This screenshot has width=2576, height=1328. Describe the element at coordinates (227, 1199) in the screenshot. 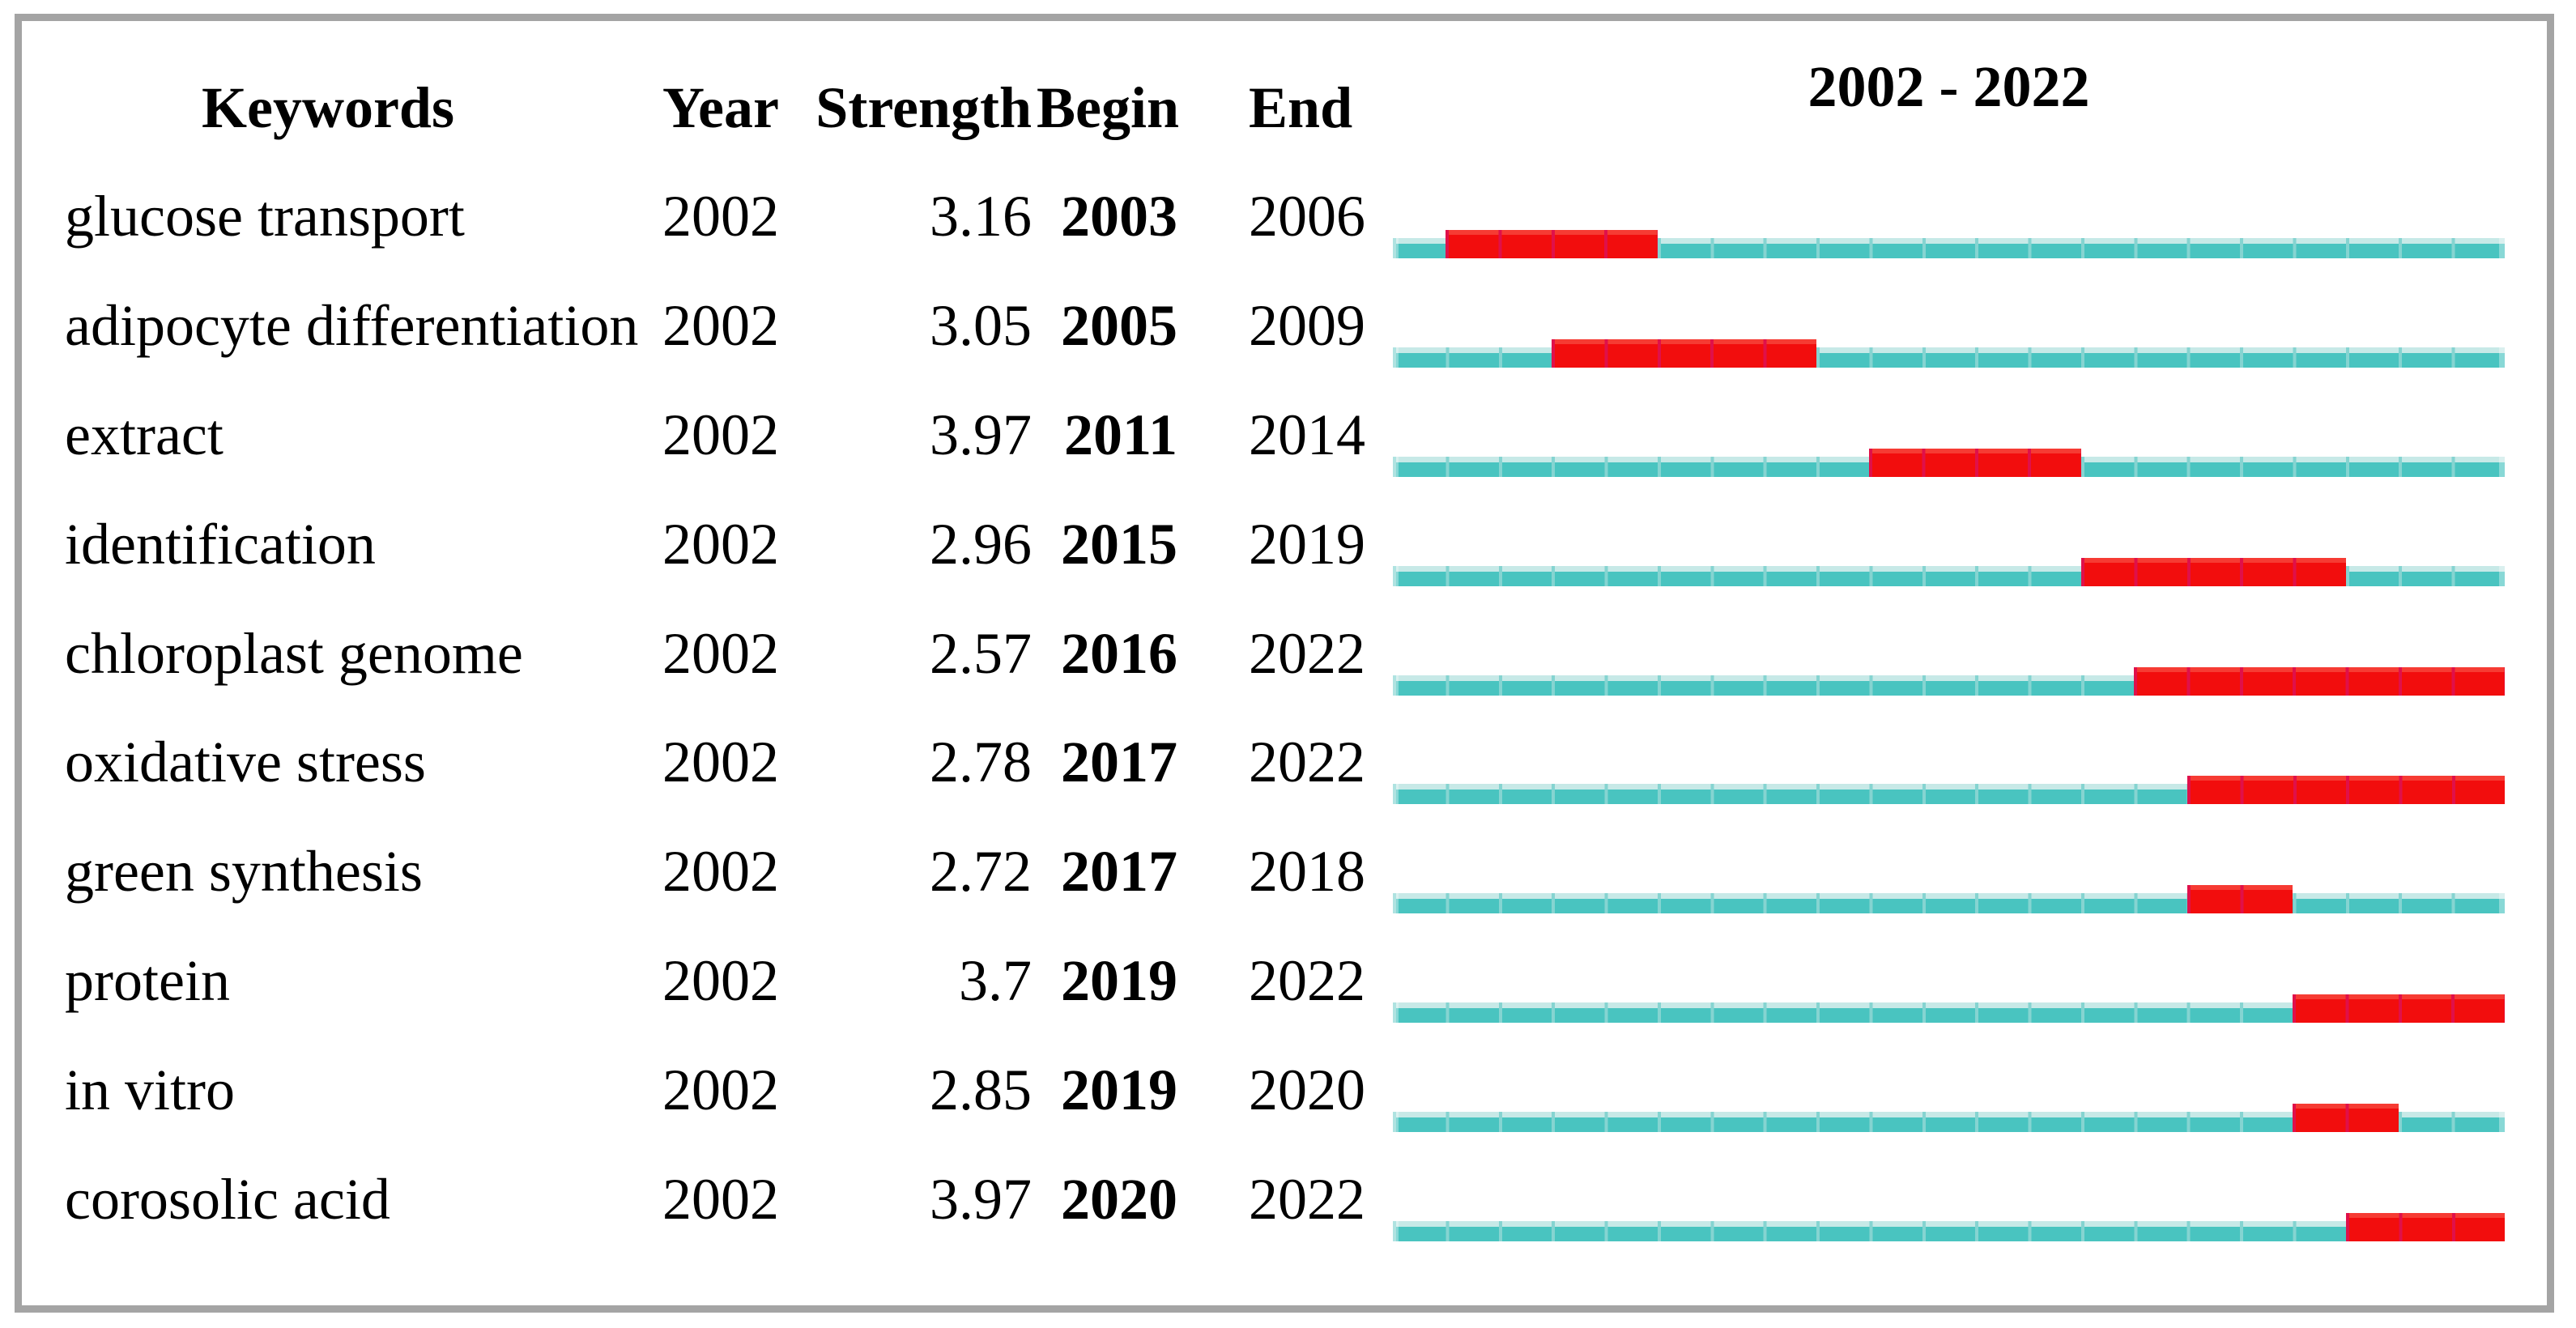

I see `keyword-label: corosolic acid` at that location.